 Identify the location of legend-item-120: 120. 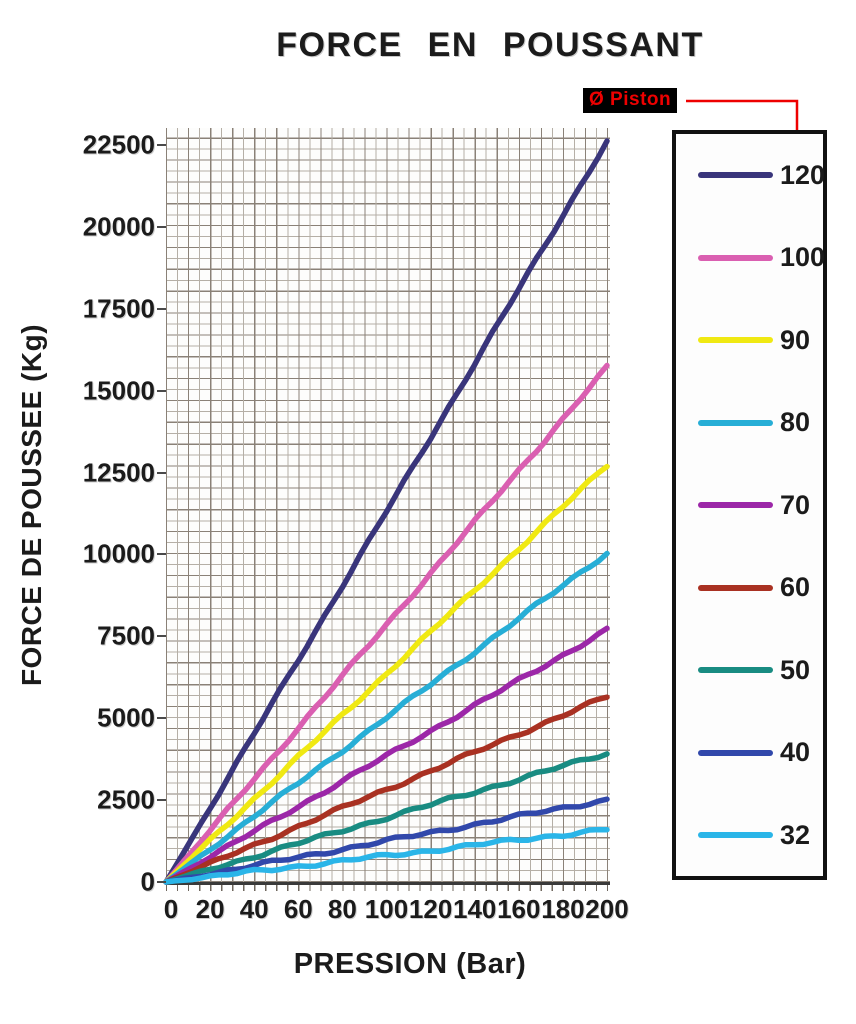
(751, 174).